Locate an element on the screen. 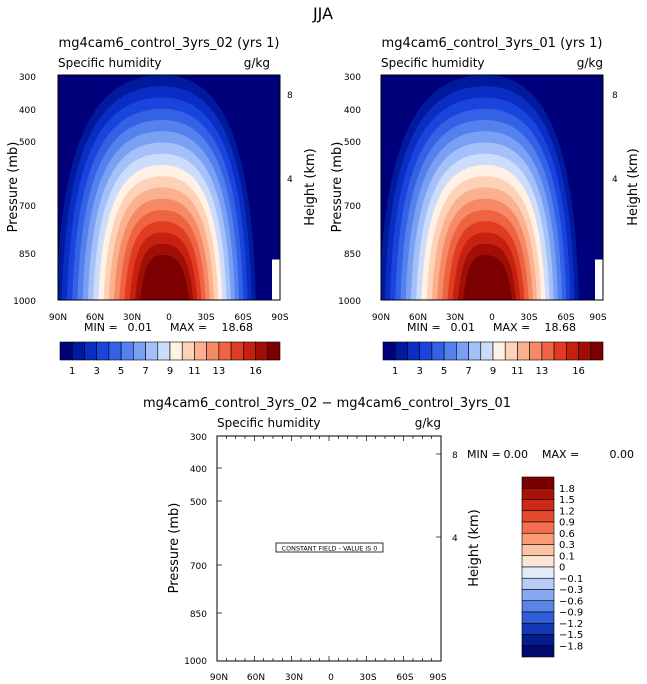 Image resolution: width=647 pixels, height=684 pixels. colorbar-label: −0.9 is located at coordinates (571, 613).